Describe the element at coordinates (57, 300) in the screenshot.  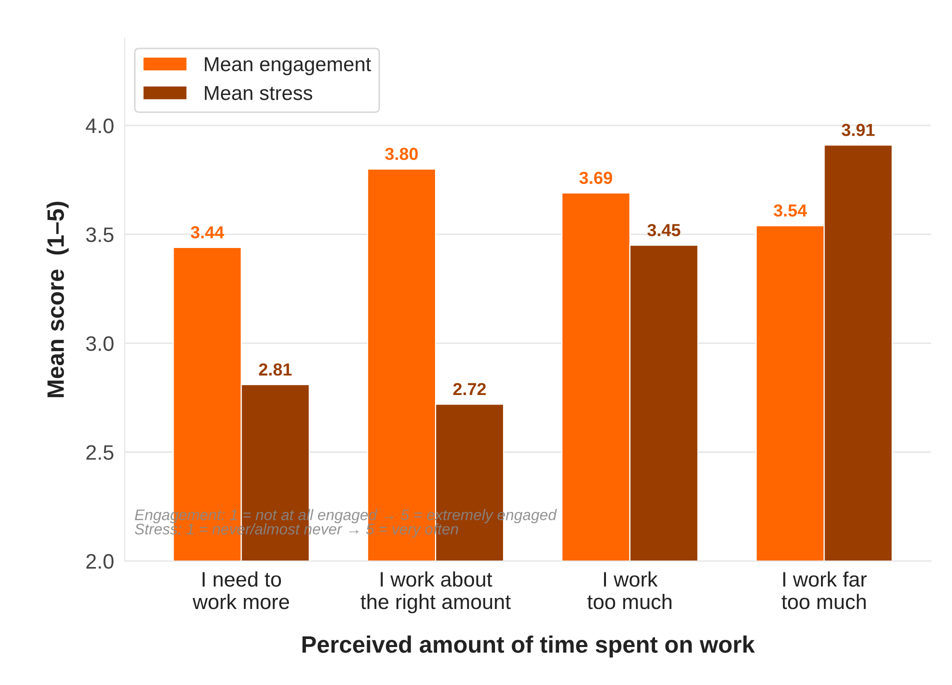
I see `y-axis-title: Mean score (1–5)` at that location.